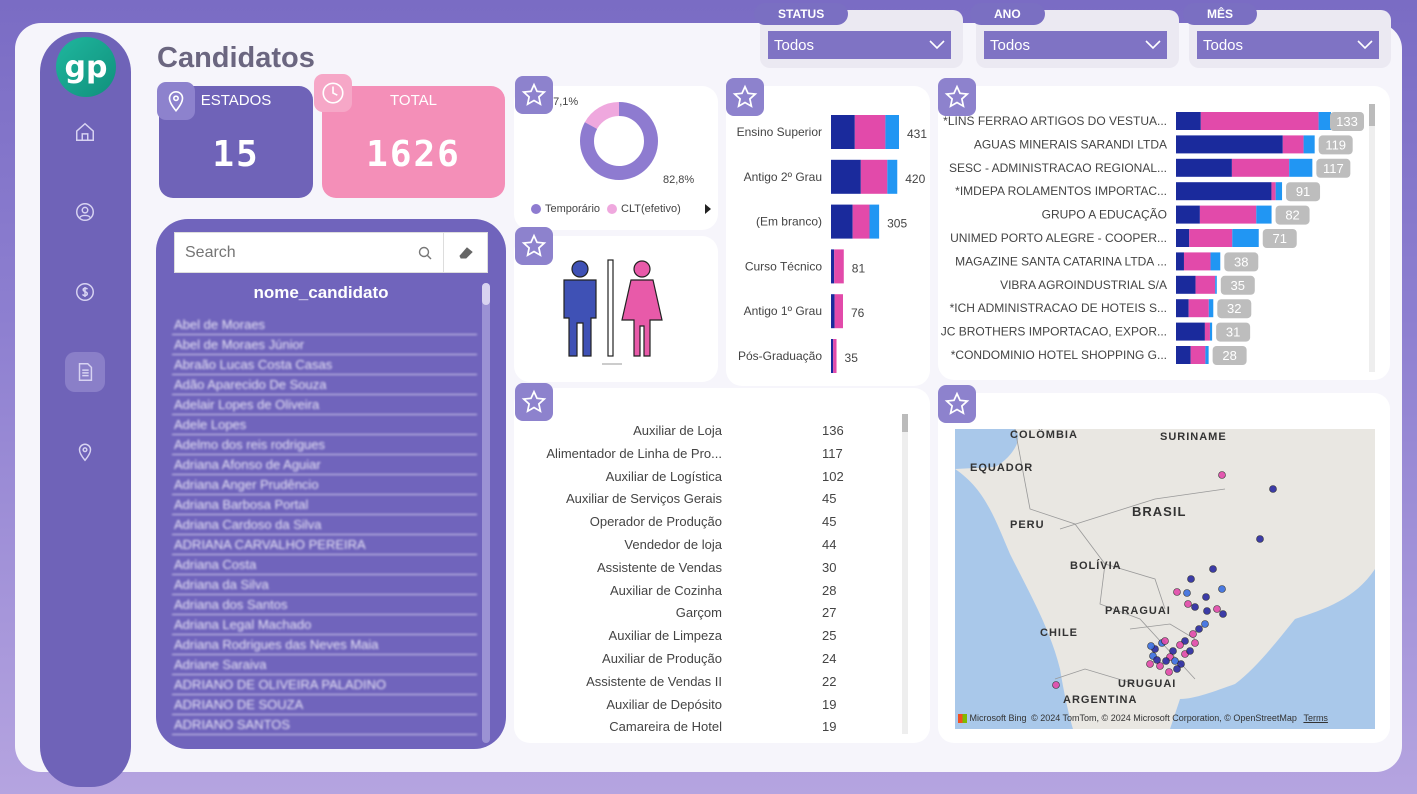  I want to click on job-title: Auxiliar de Limpeza, so click(665, 636).